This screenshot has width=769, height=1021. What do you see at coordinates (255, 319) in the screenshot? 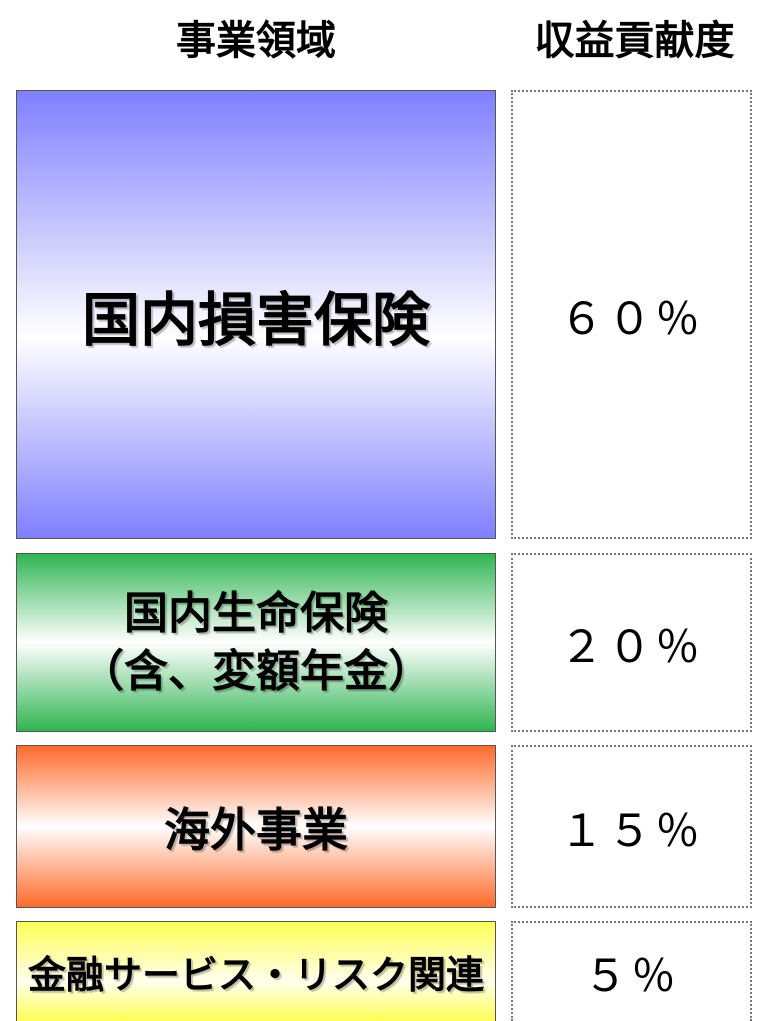
I see `segment-label: 国内損害保険` at bounding box center [255, 319].